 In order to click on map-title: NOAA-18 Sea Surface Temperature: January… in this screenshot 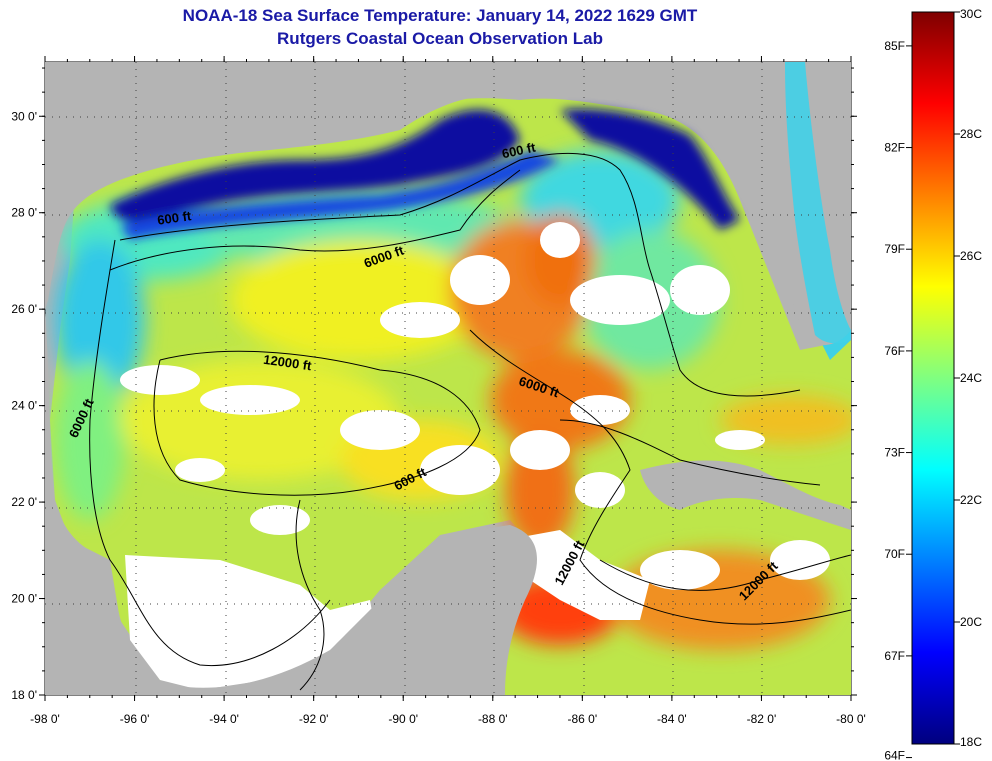, I will do `click(440, 15)`.